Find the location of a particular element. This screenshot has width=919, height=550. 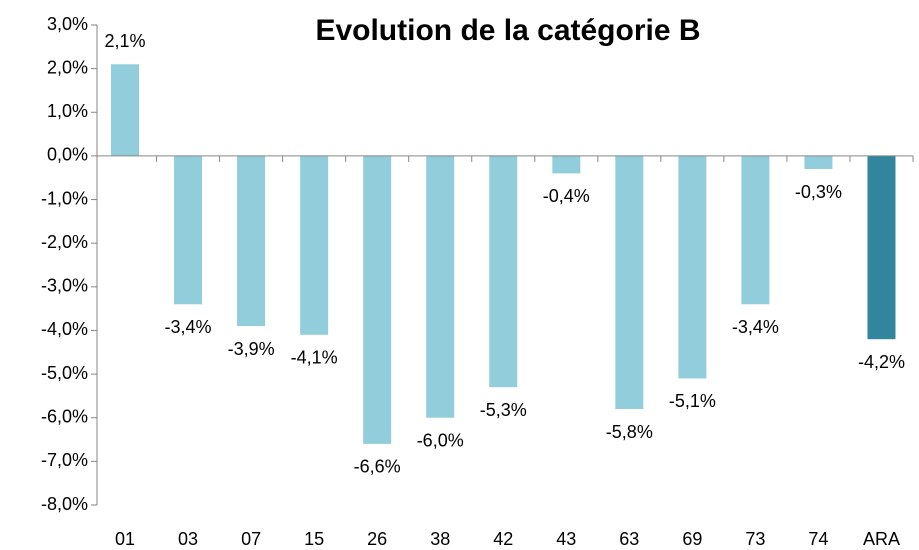

x-tick-label: 42 is located at coordinates (503, 539).